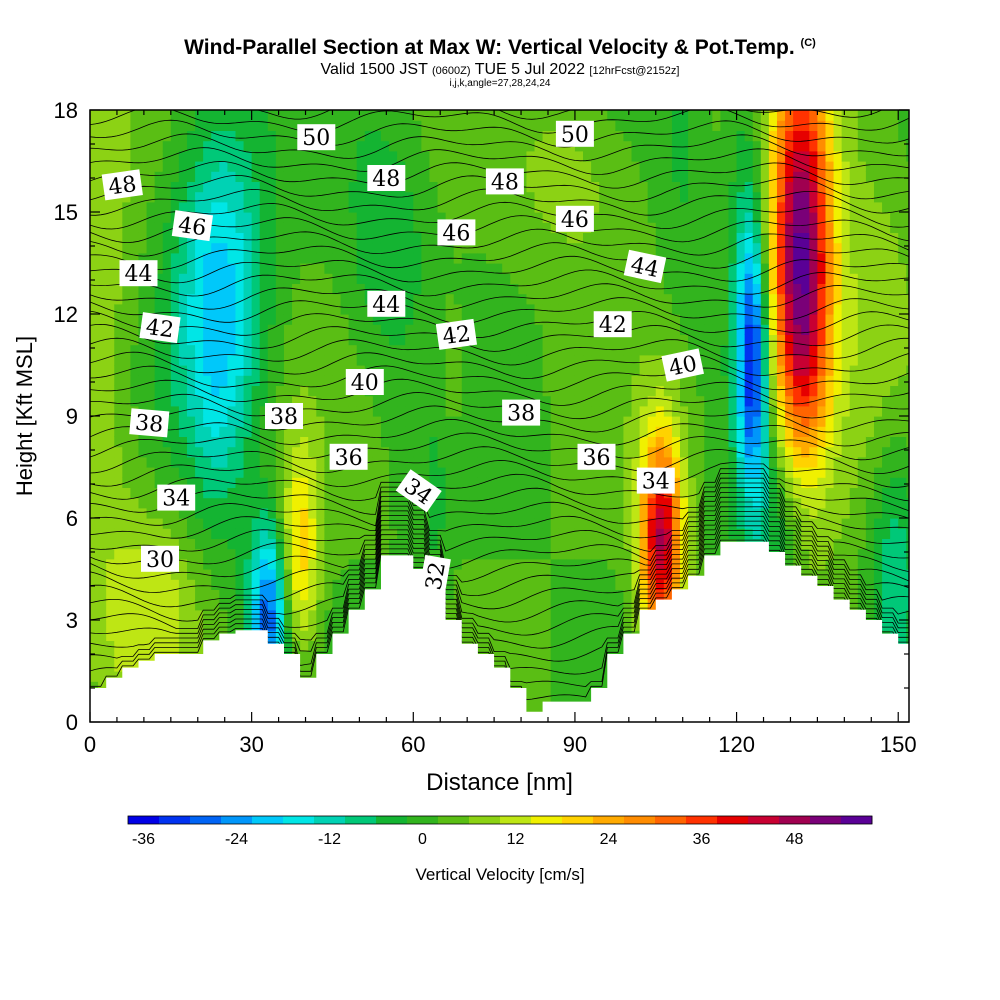 This screenshot has height=1000, width=1000. Describe the element at coordinates (374, 69) in the screenshot. I see `valid-time: Valid 1500 JST` at that location.